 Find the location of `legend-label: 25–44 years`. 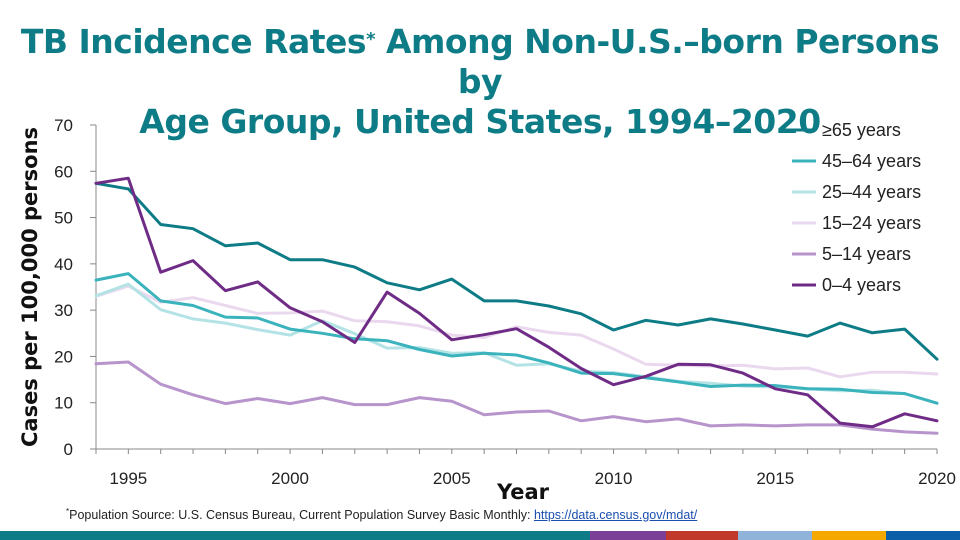

legend-label: 25–44 years is located at coordinates (871, 192).